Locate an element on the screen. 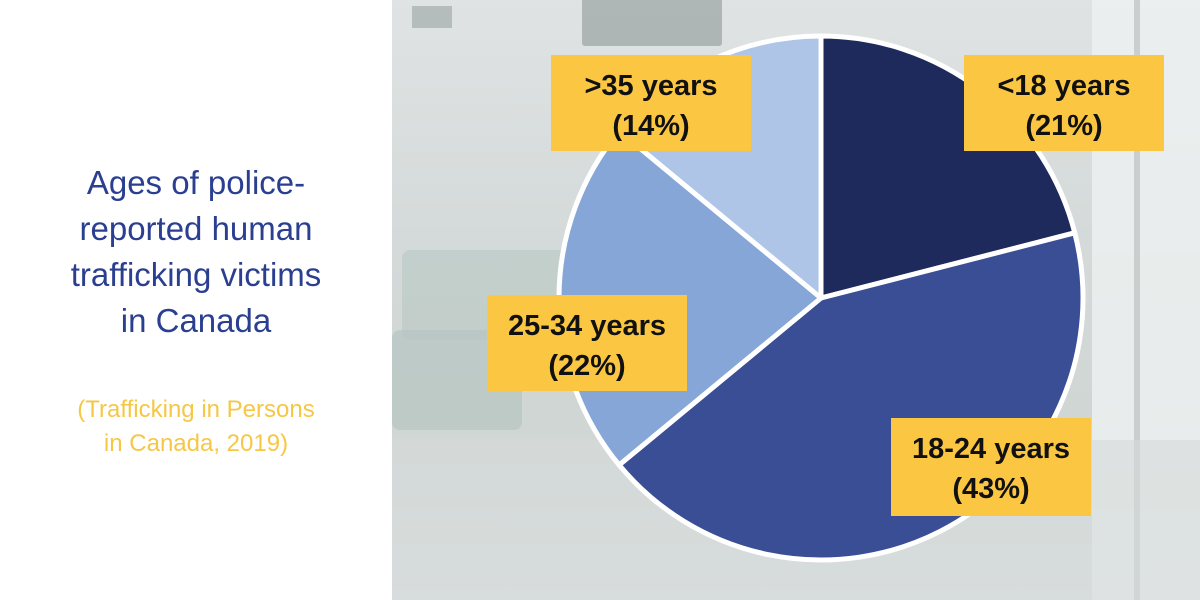 This screenshot has width=1200, height=600. slice-percent-label: (14%) is located at coordinates (650, 126).